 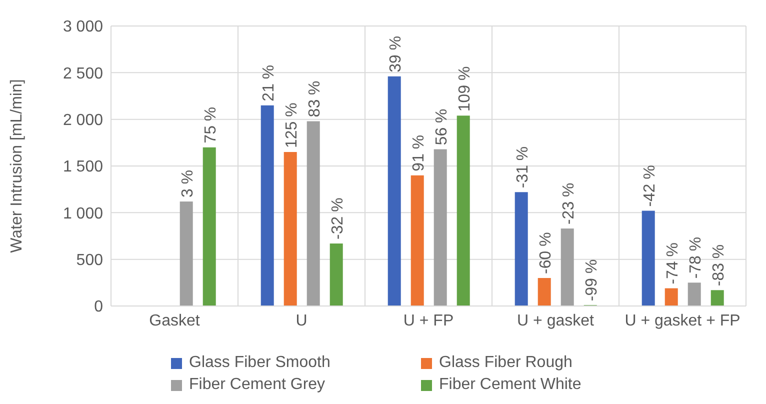 I want to click on annotation: 91 %, so click(x=419, y=153).